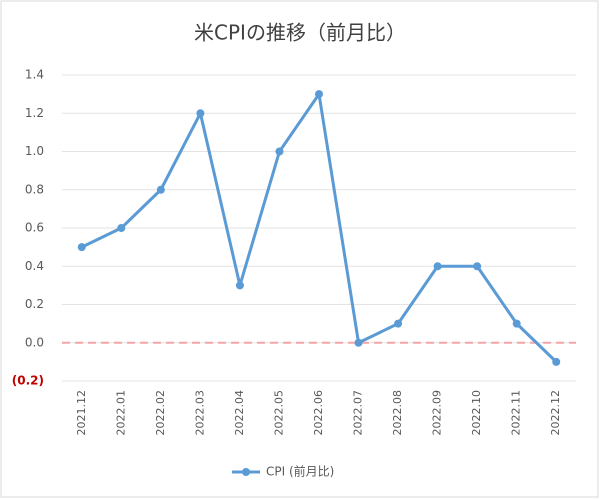 The width and height of the screenshot is (600, 499). Describe the element at coordinates (199, 413) in the screenshot. I see `x-tick-label: 2022.03` at that location.